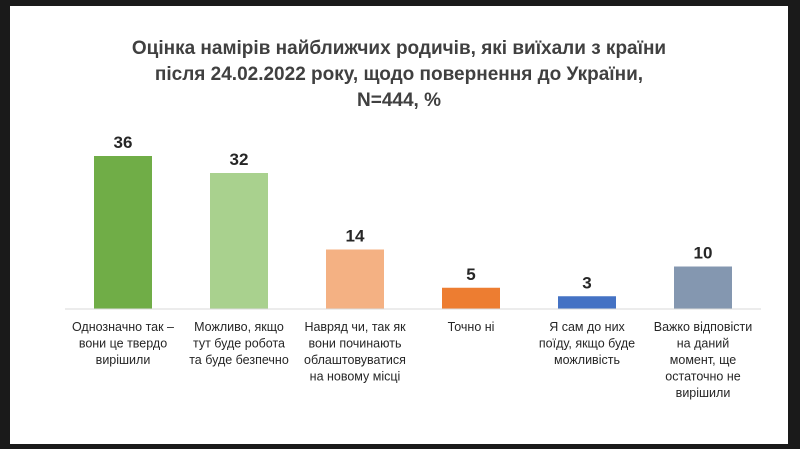  What do you see at coordinates (123, 327) in the screenshot?
I see `category-label-1-line-1: Однозначно так –` at bounding box center [123, 327].